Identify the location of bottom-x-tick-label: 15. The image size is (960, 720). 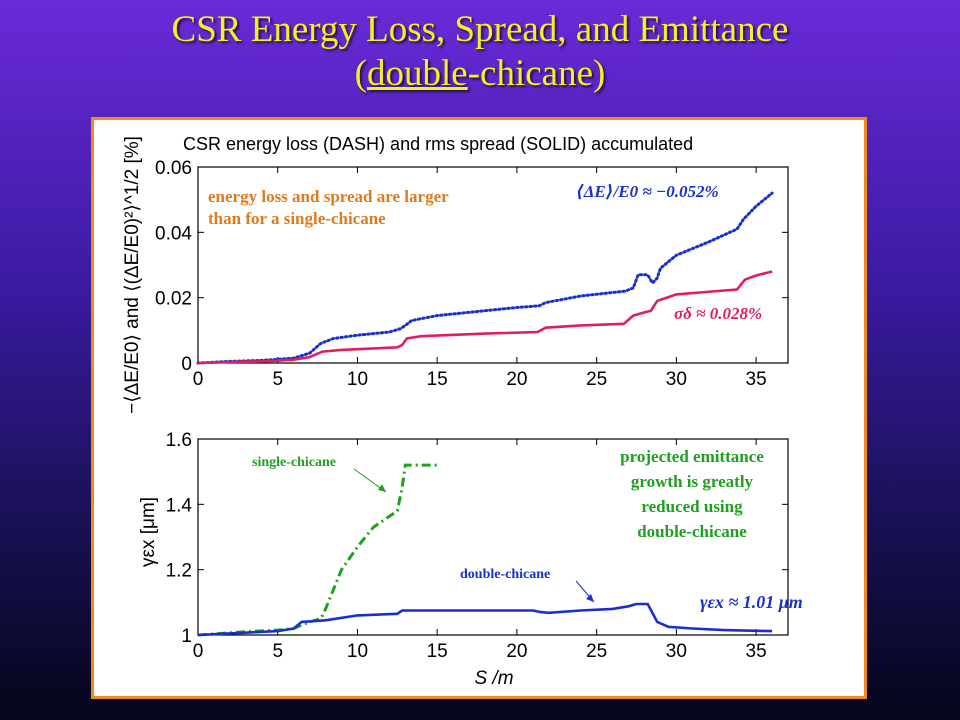
(437, 651).